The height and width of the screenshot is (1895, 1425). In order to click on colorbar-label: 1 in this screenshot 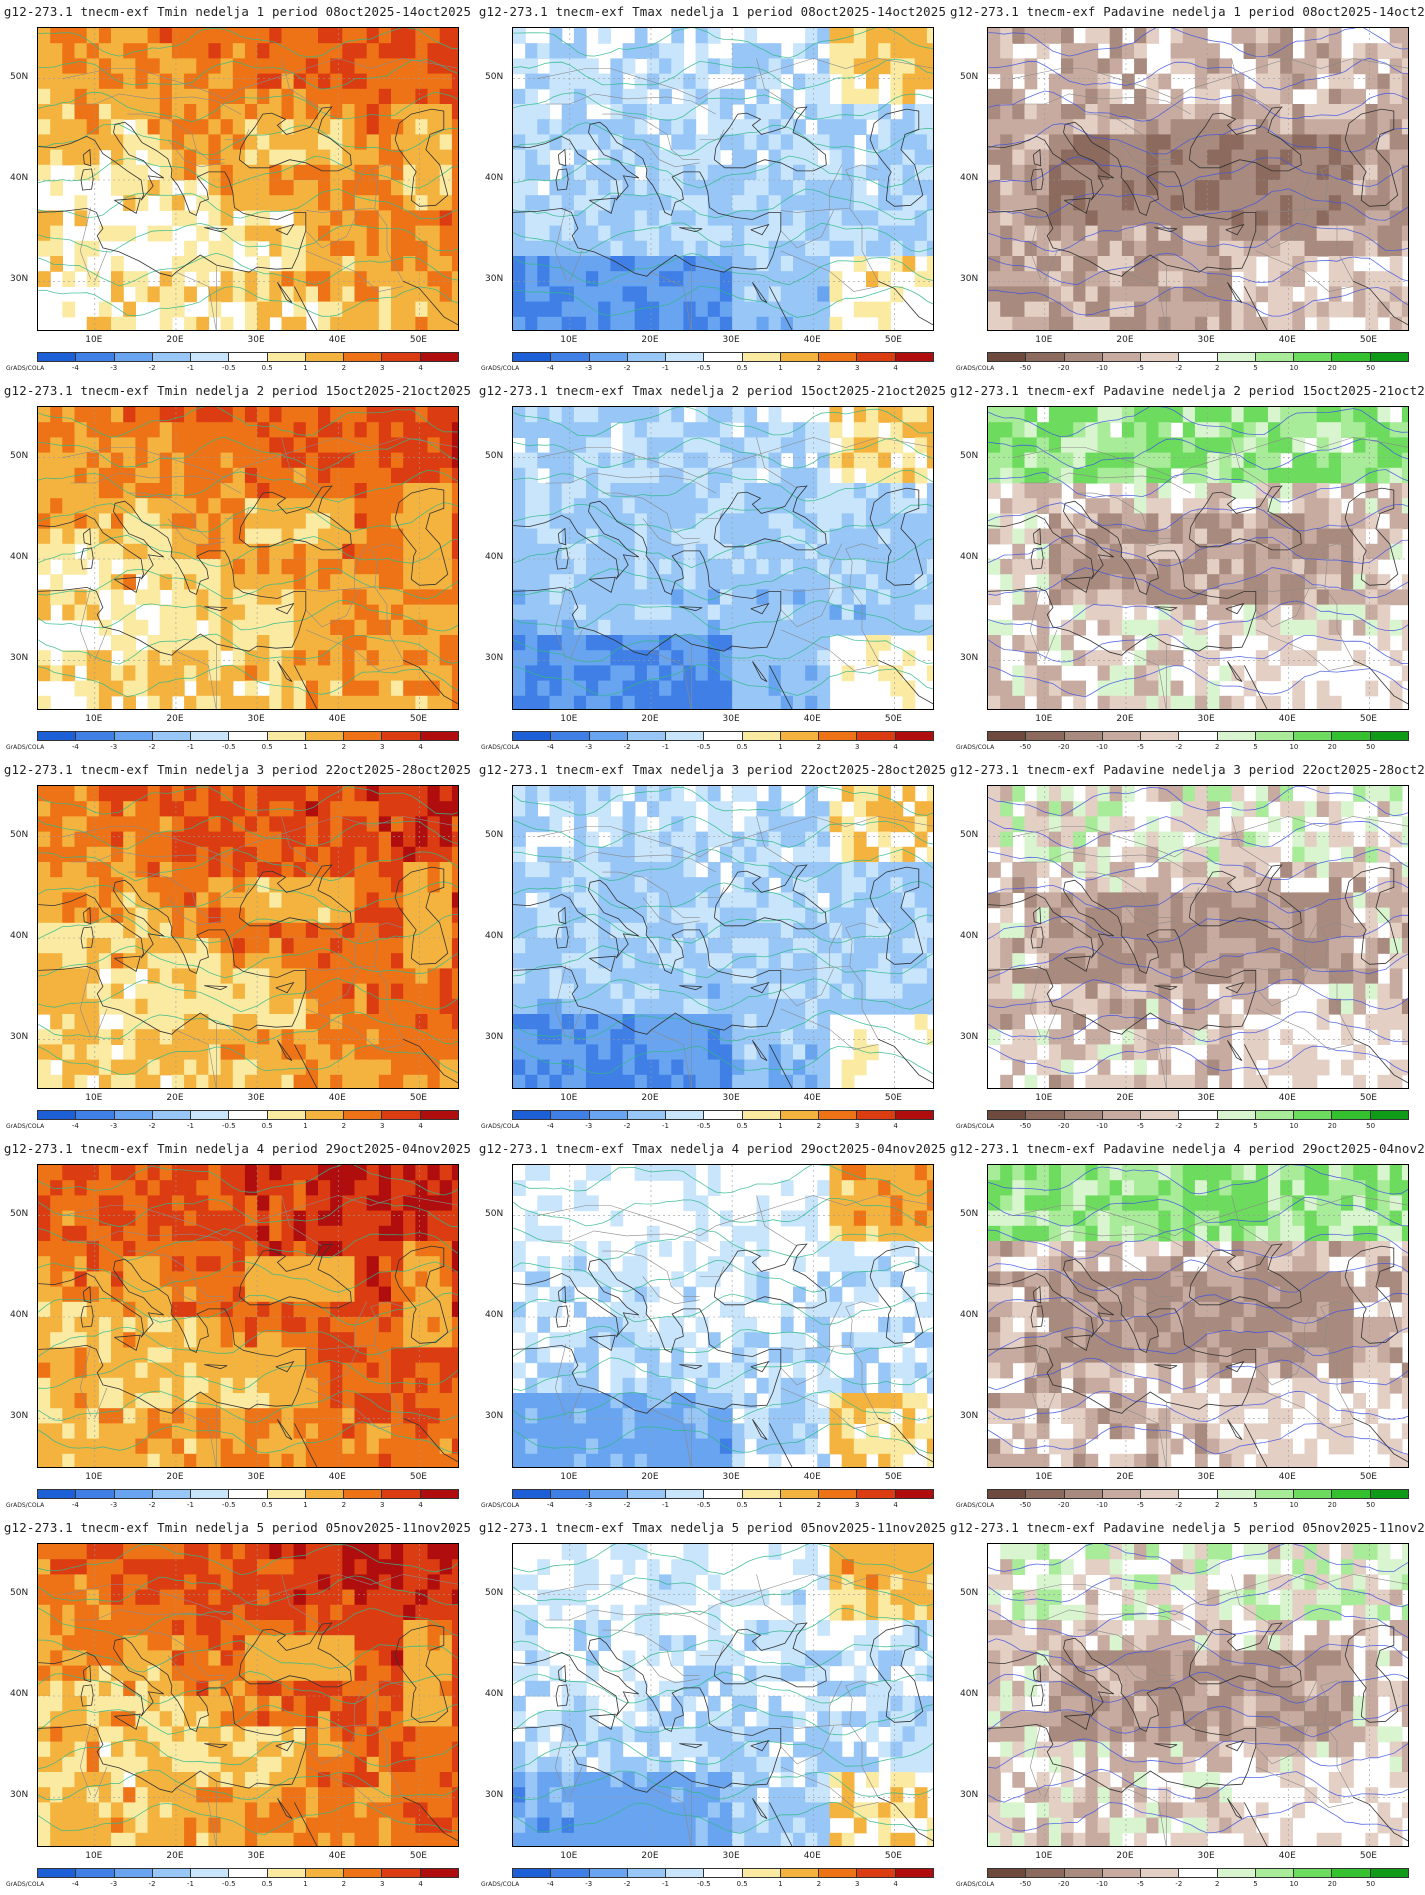, I will do `click(305, 368)`.